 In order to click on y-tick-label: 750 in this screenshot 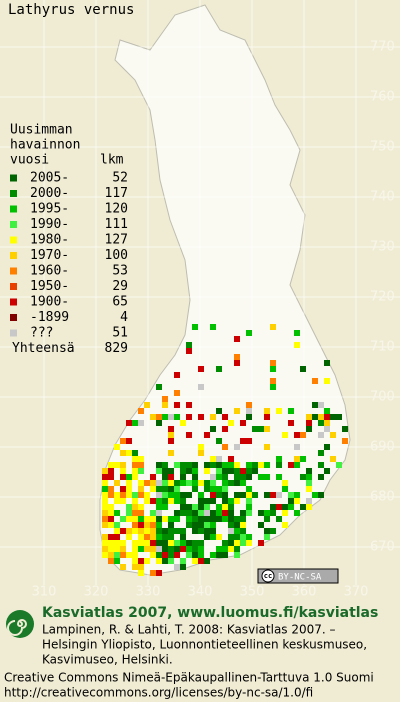, I will do `click(382, 147)`.